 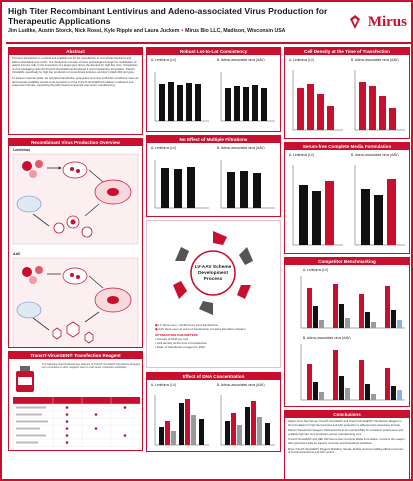 I want to click on dna-subtitle-a: A. Lentivirus (LV), so click(x=164, y=385).